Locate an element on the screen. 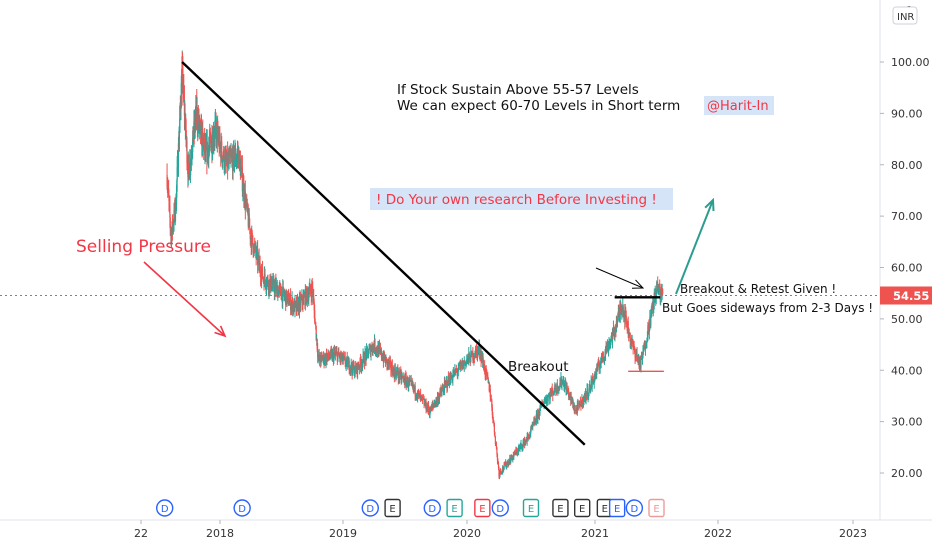  target-note-line1: If Stock Sustain Above 55-57 Levels is located at coordinates (518, 90).